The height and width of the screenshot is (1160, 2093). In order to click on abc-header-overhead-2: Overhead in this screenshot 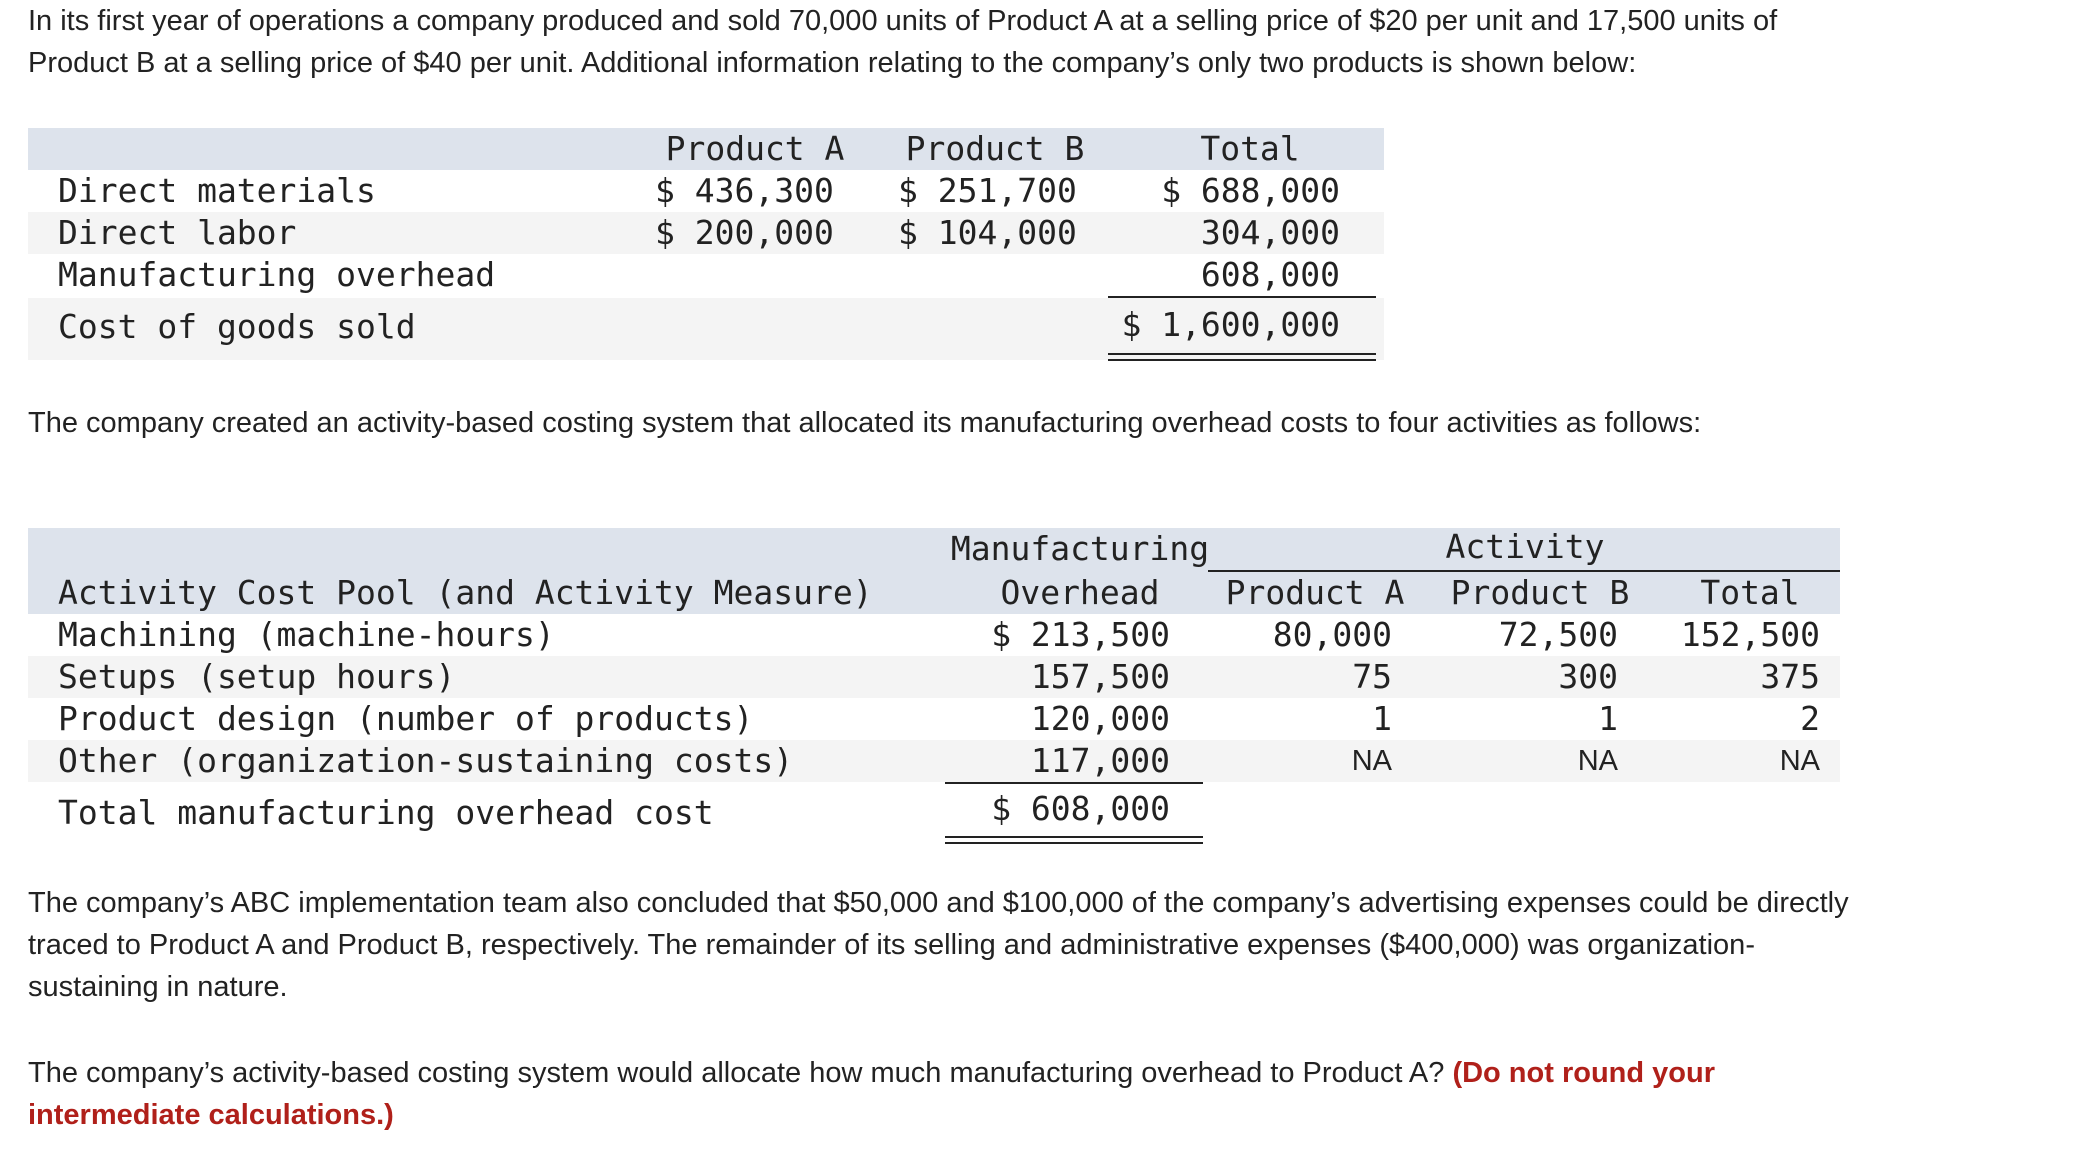, I will do `click(1080, 592)`.